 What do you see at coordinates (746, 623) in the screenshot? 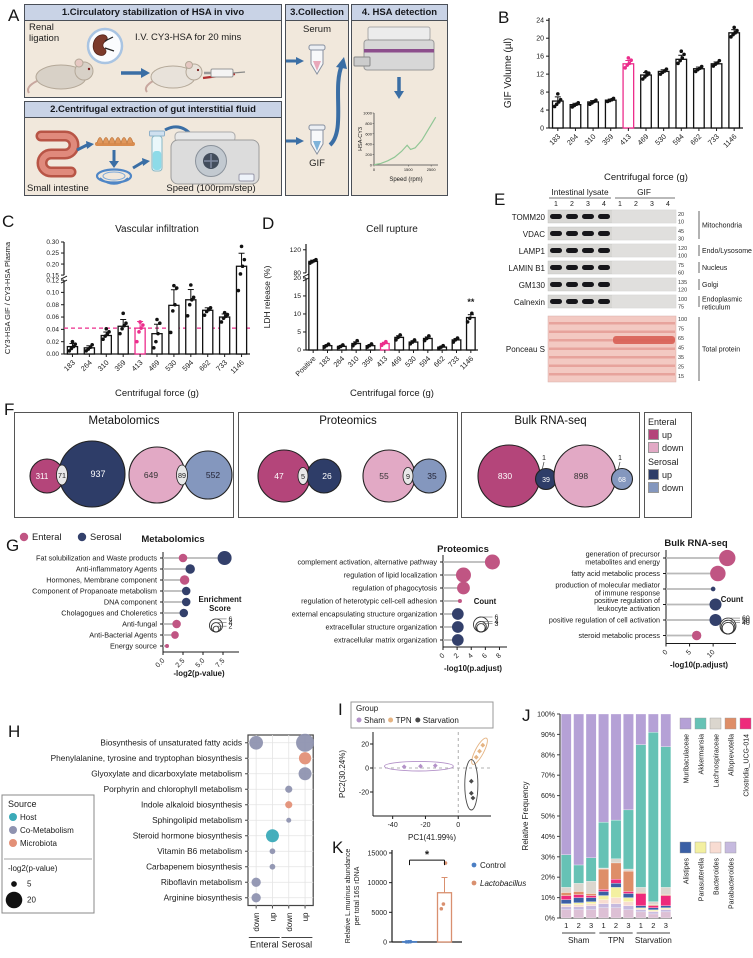
I see `svg-text: 40` at bounding box center [746, 623].